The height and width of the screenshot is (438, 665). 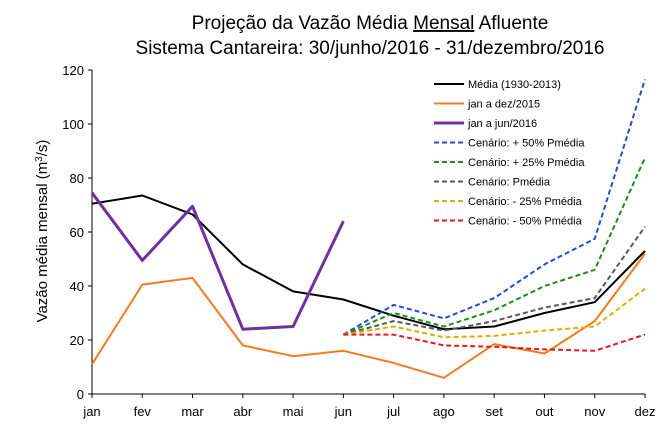 I want to click on y-tick-label: 20, so click(x=77, y=340).